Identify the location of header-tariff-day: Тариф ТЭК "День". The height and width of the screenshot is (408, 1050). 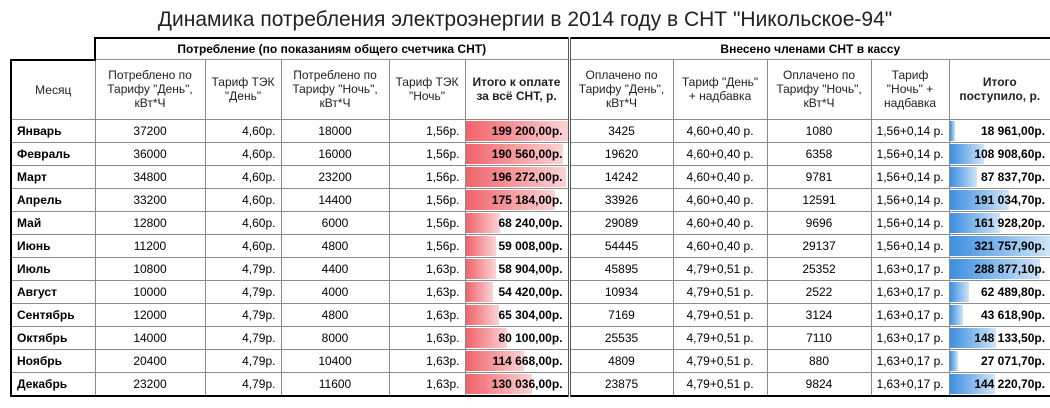
(243, 89).